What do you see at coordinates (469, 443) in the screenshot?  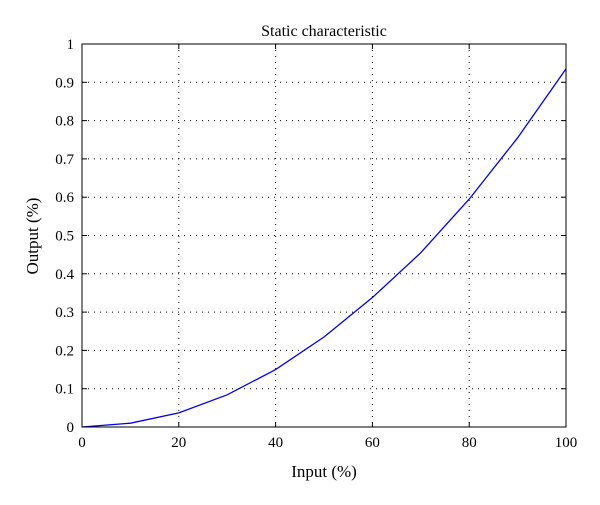 I see `x-tick-label: 80` at bounding box center [469, 443].